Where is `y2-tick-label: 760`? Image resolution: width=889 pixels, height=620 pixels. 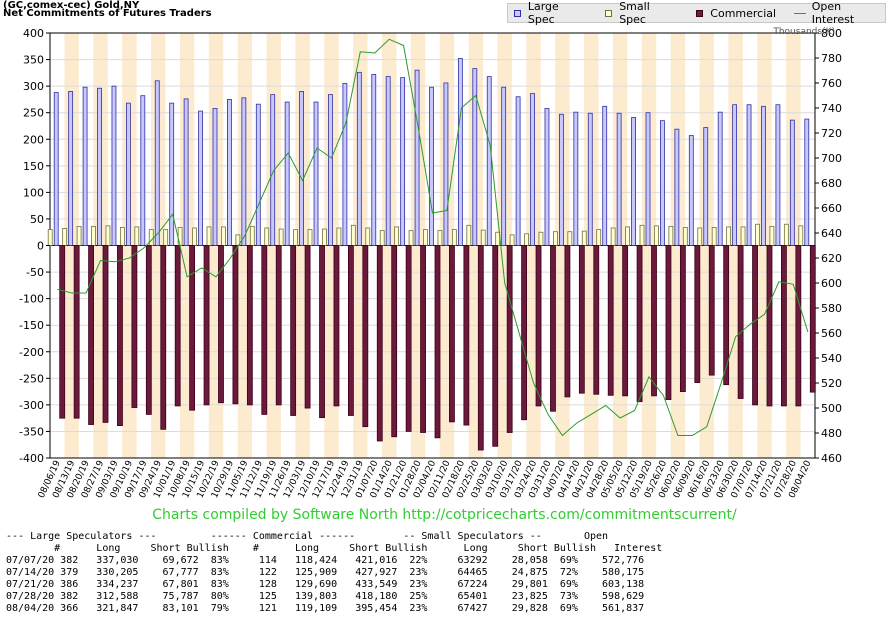
y2-tick-label: 760 is located at coordinates (831, 83).